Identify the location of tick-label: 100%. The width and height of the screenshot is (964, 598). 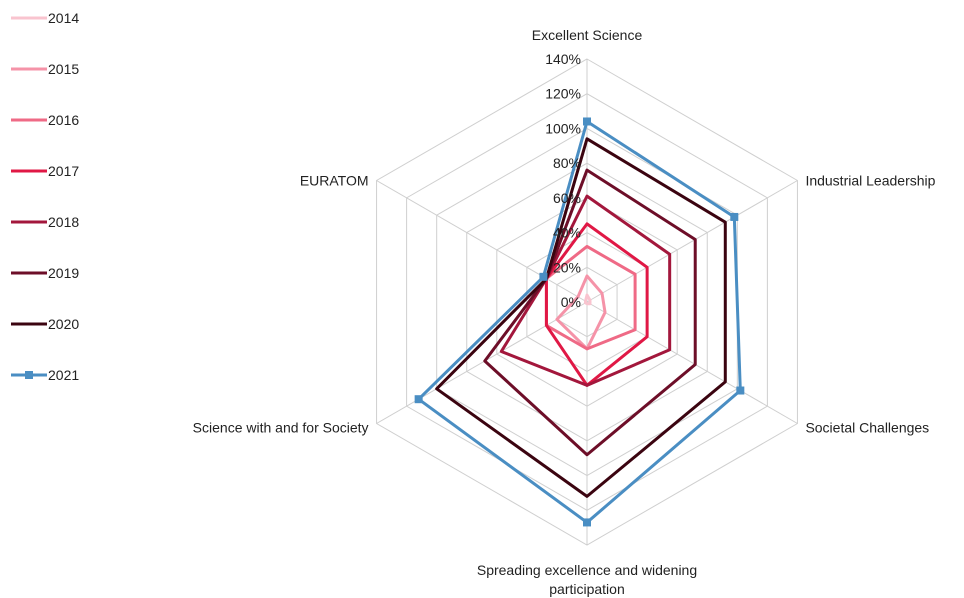
(563, 128).